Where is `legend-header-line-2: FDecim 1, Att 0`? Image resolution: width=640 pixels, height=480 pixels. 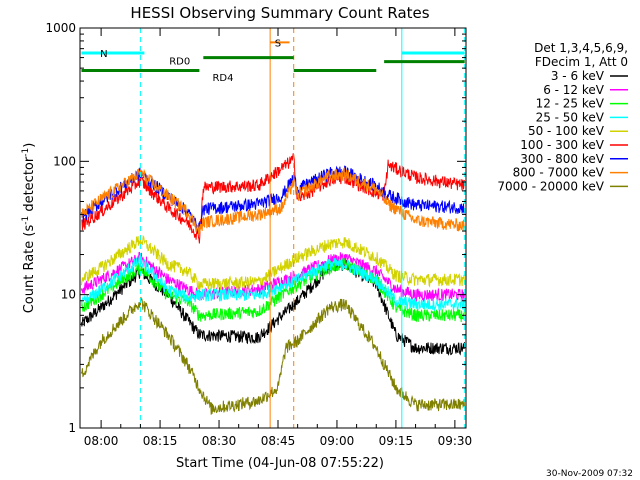
legend-header-line-2: FDecim 1, Att 0 is located at coordinates (581, 62).